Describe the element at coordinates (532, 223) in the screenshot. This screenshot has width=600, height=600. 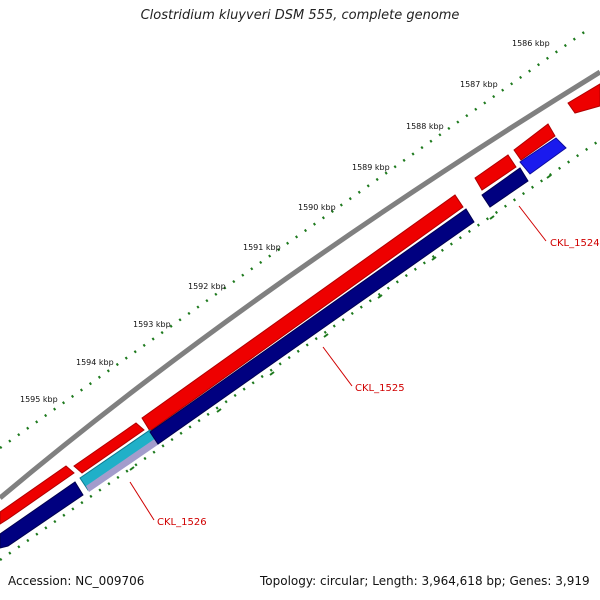
I see `ckl-1524-callout-line` at that location.